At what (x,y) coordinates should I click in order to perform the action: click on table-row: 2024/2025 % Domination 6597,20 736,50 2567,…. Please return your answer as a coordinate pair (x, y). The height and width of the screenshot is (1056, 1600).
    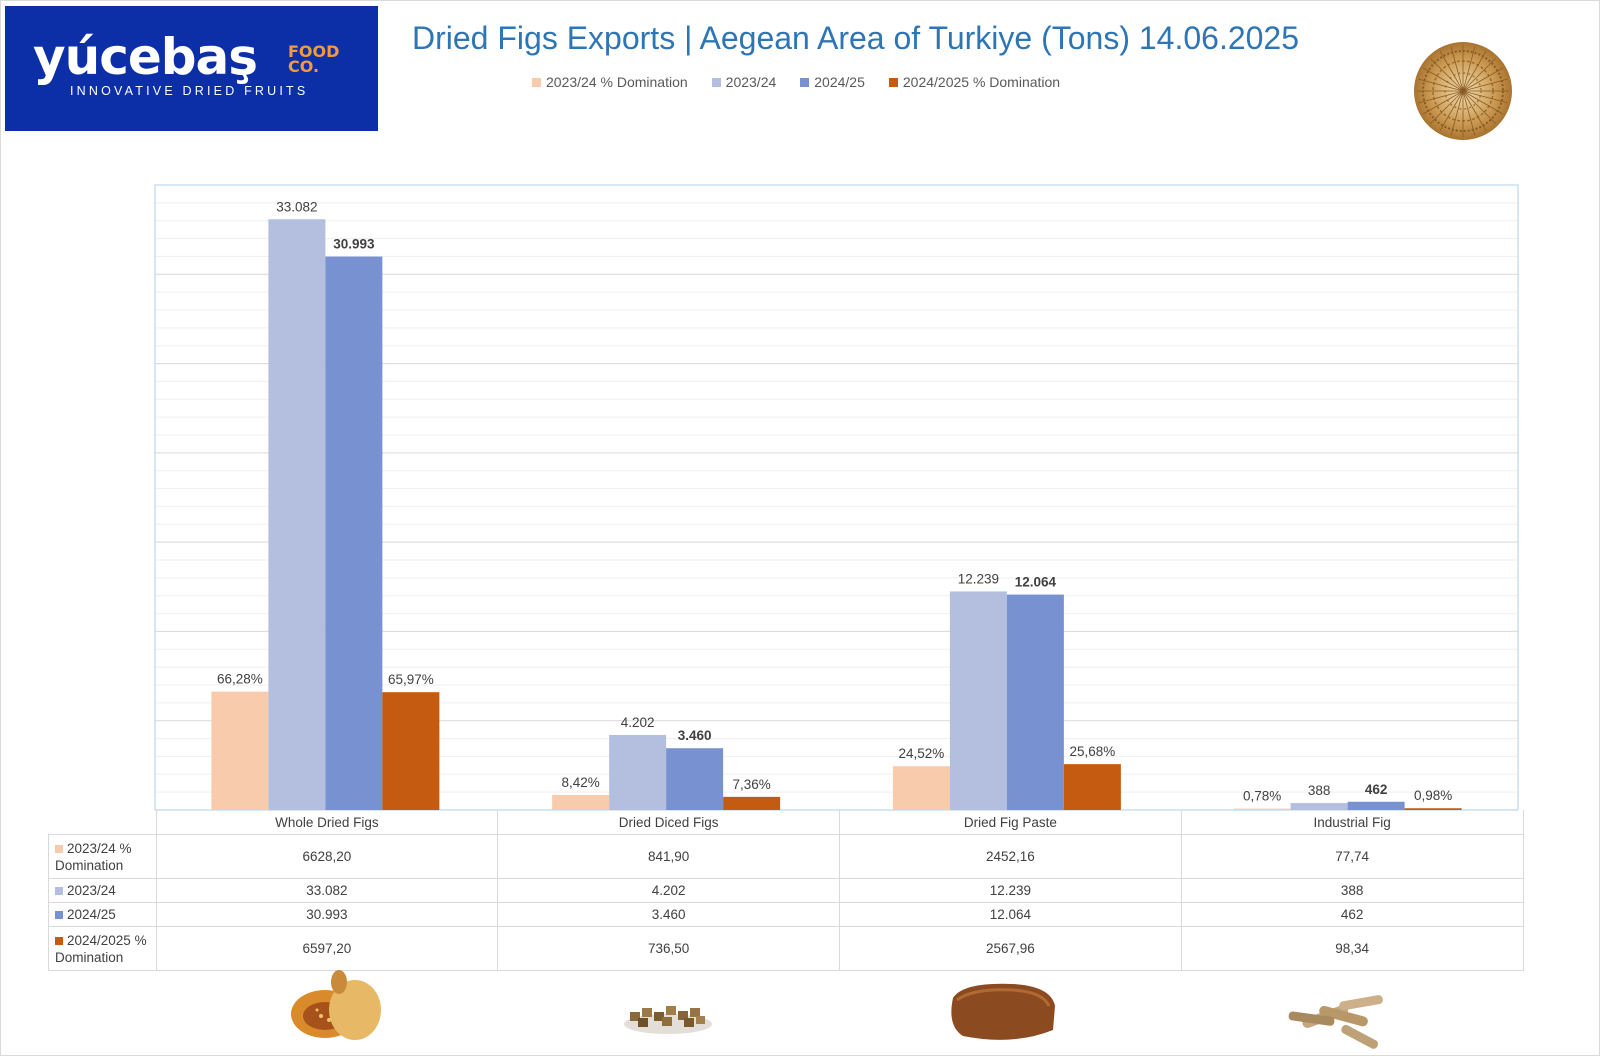
    Looking at the image, I should click on (786, 948).